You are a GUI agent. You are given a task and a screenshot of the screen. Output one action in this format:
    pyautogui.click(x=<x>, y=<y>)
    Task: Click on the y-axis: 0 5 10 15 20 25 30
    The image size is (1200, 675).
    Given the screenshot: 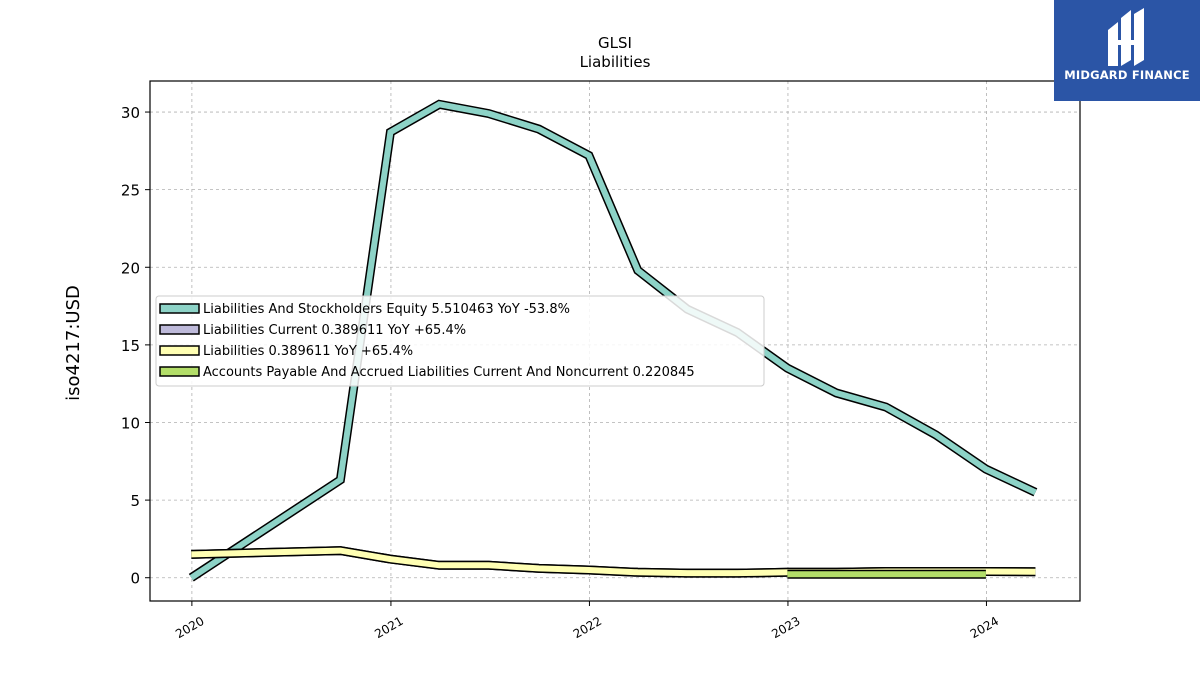 What is the action you would take?
    pyautogui.click(x=135, y=346)
    